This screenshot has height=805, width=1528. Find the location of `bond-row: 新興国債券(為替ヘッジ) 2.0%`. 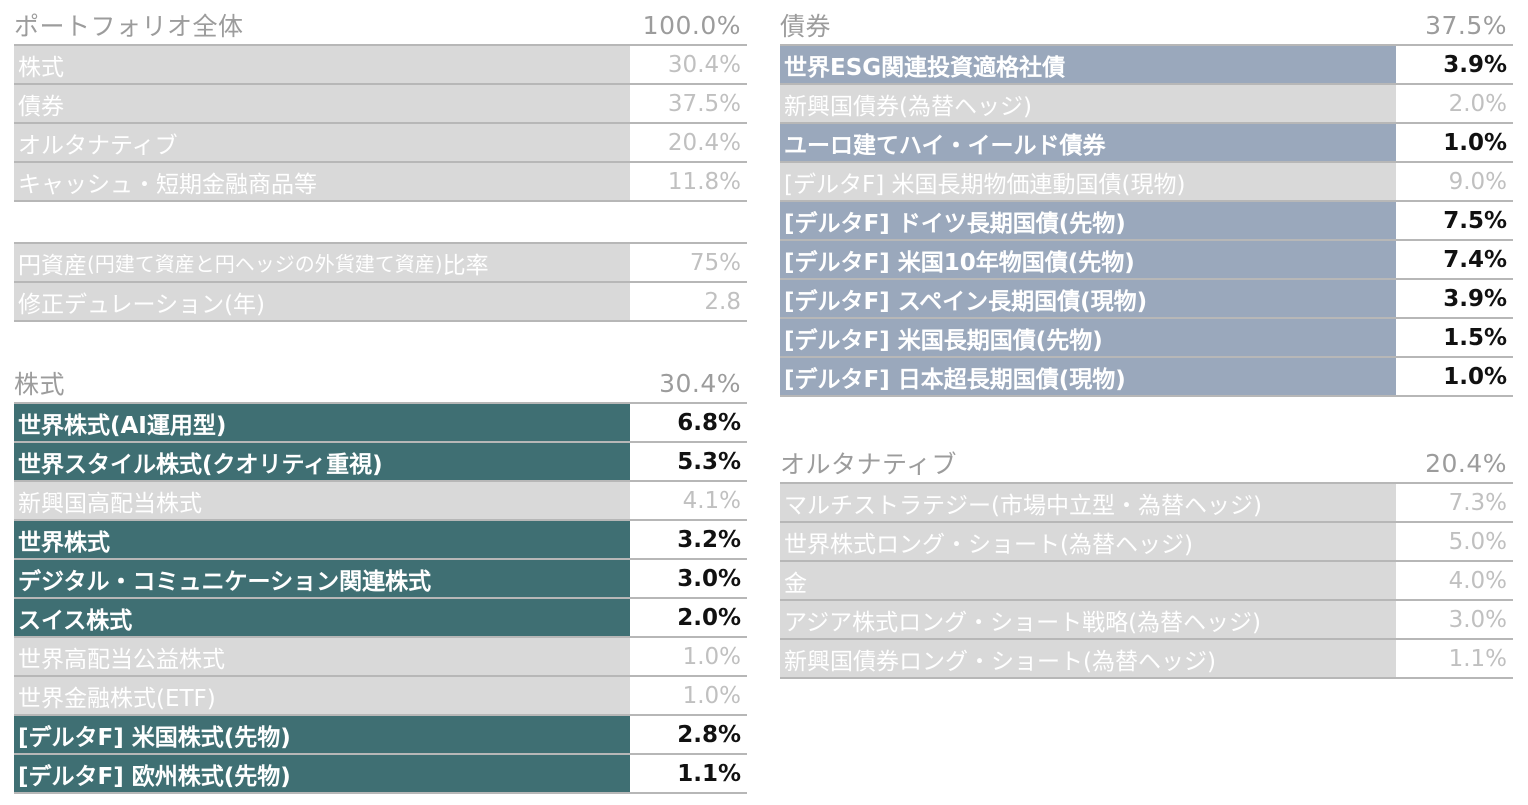

bond-row: 新興国債券(為替ヘッジ) 2.0% is located at coordinates (1146, 104).